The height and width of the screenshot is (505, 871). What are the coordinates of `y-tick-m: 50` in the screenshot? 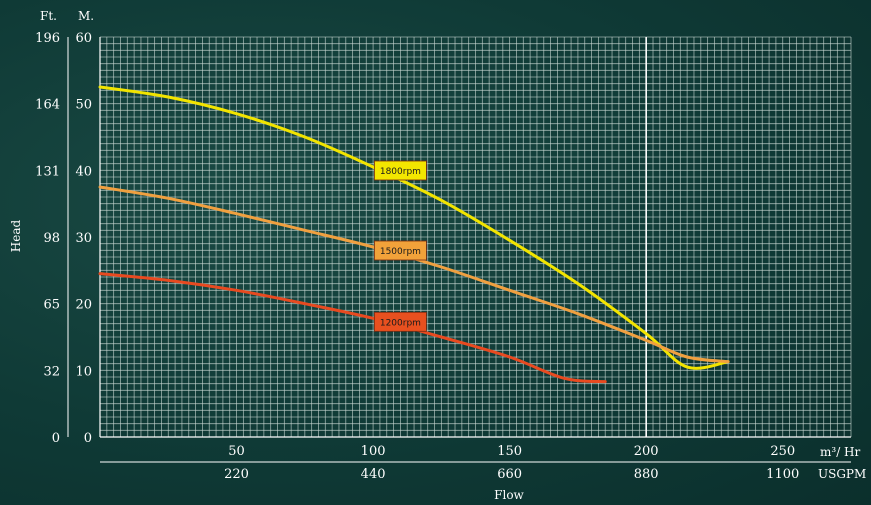 It's located at (83, 105).